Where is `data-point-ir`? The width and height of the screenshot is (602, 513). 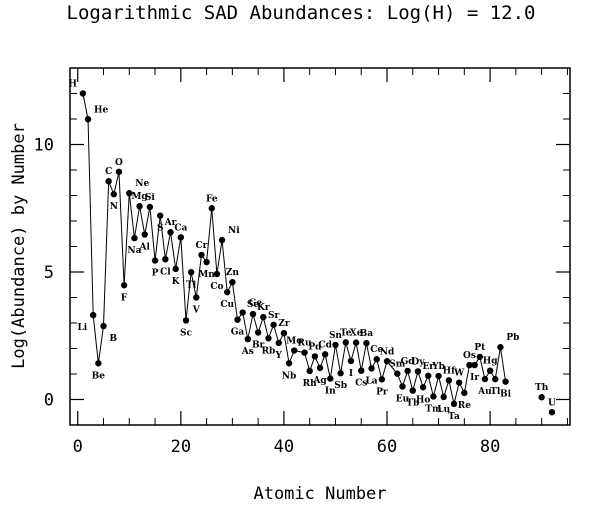 data-point-ir is located at coordinates (474, 365).